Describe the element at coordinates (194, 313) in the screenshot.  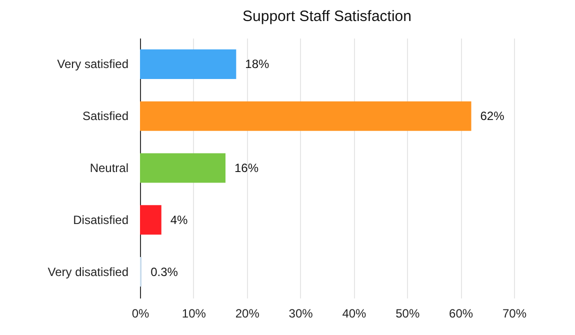
I see `x-tick-label: 10%` at that location.